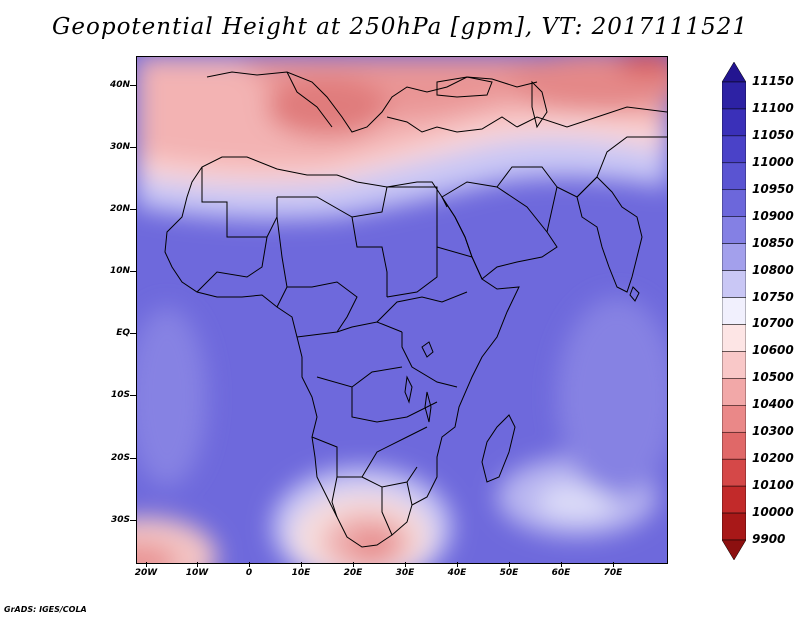 The height and width of the screenshot is (618, 800). I want to click on lon-label-60e: 60E, so click(561, 573).